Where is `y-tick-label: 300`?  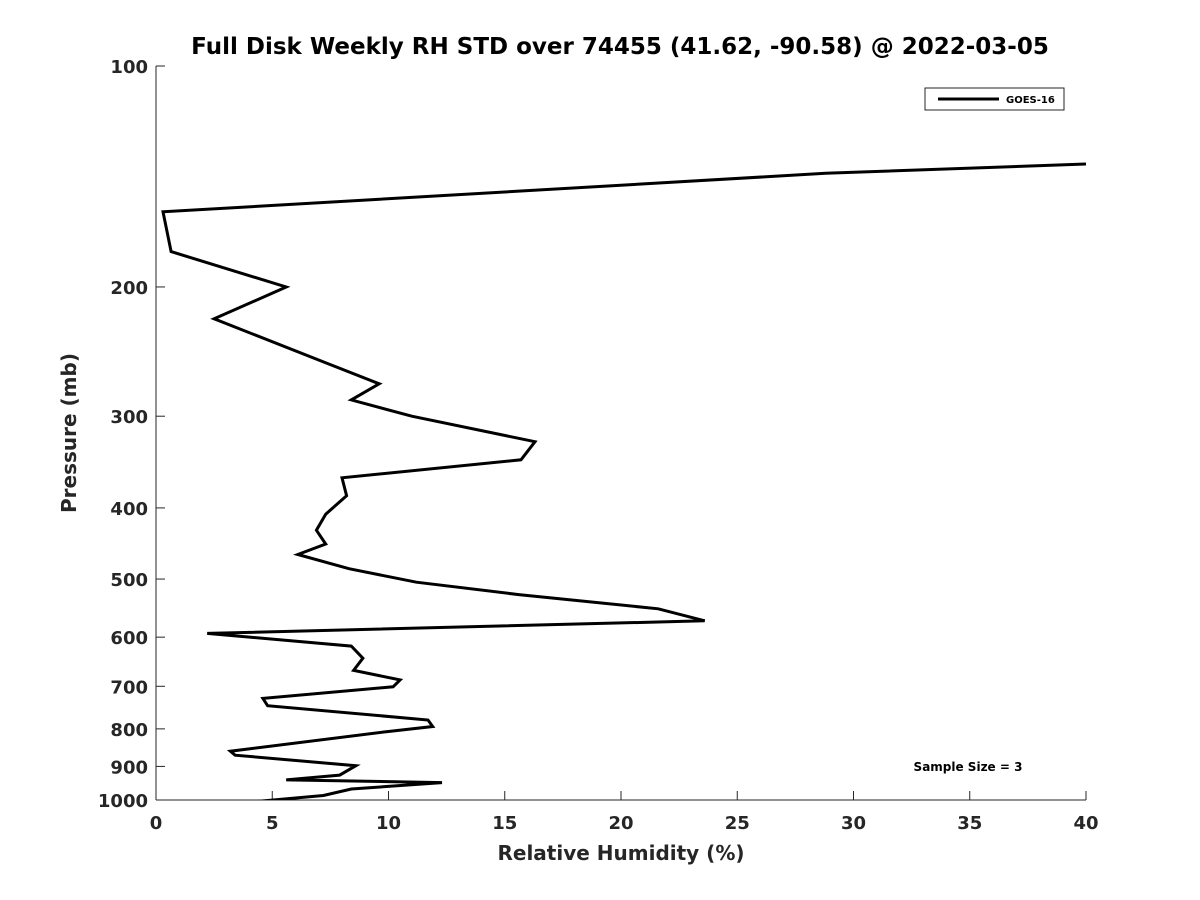 y-tick-label: 300 is located at coordinates (129, 417).